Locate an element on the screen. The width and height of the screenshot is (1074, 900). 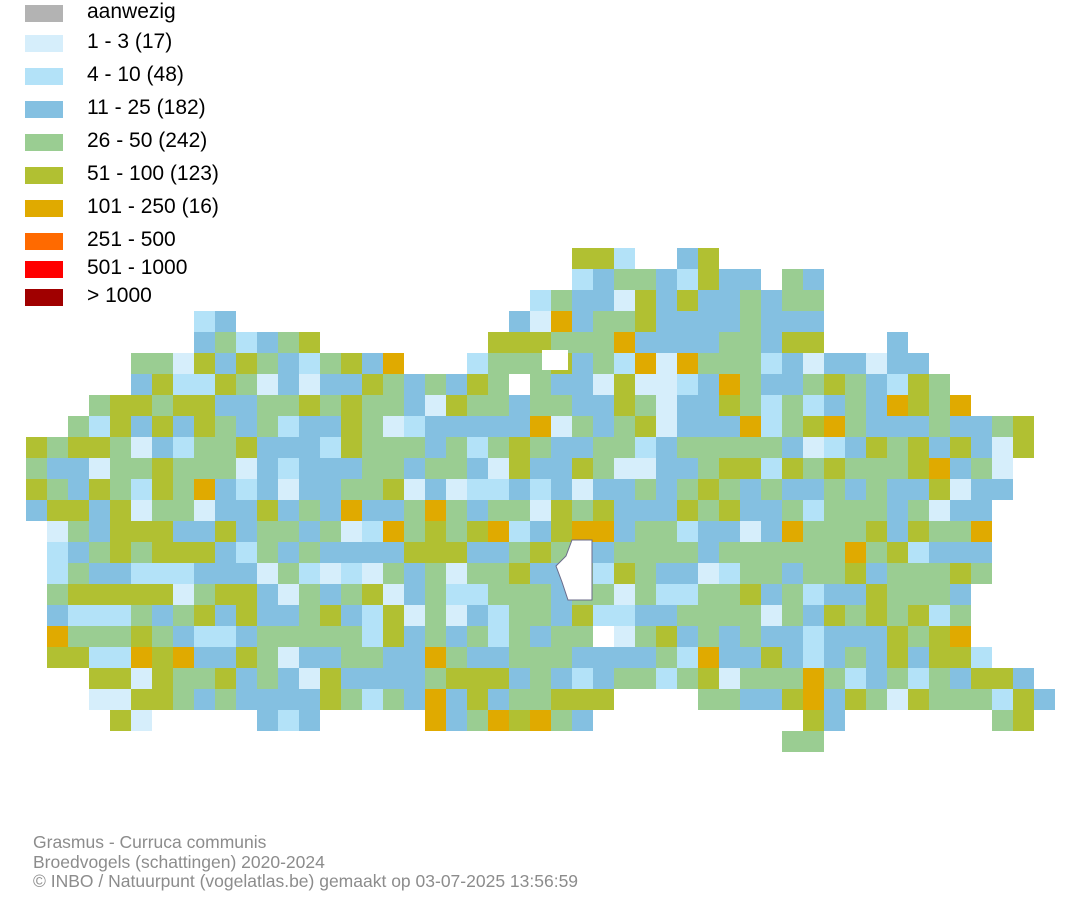
legend-label: 51 - 100 (123) is located at coordinates (153, 173).